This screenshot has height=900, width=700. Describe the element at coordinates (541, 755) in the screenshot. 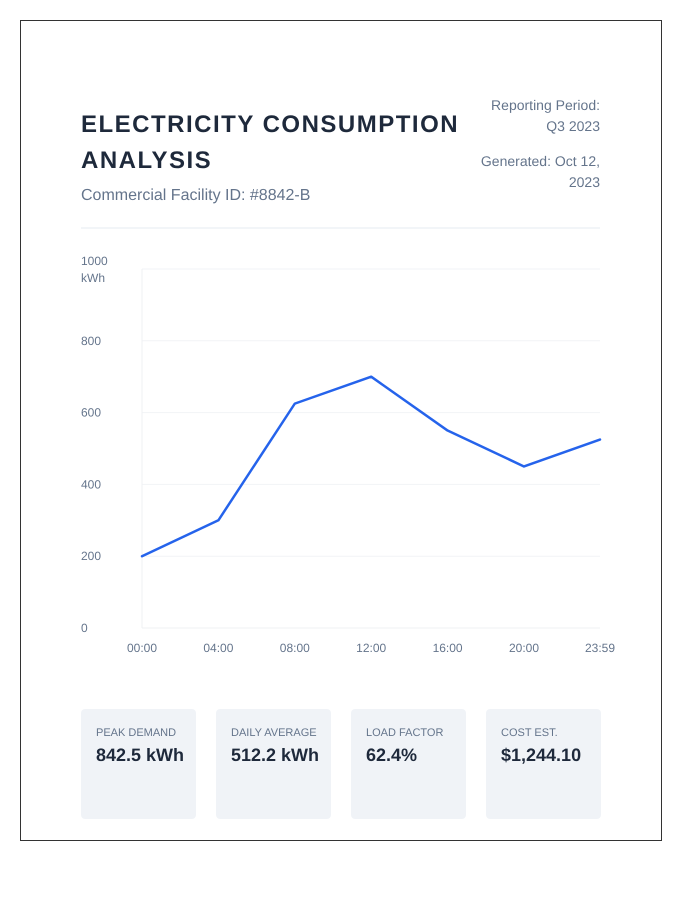

I see `text: $1,244.10` at that location.